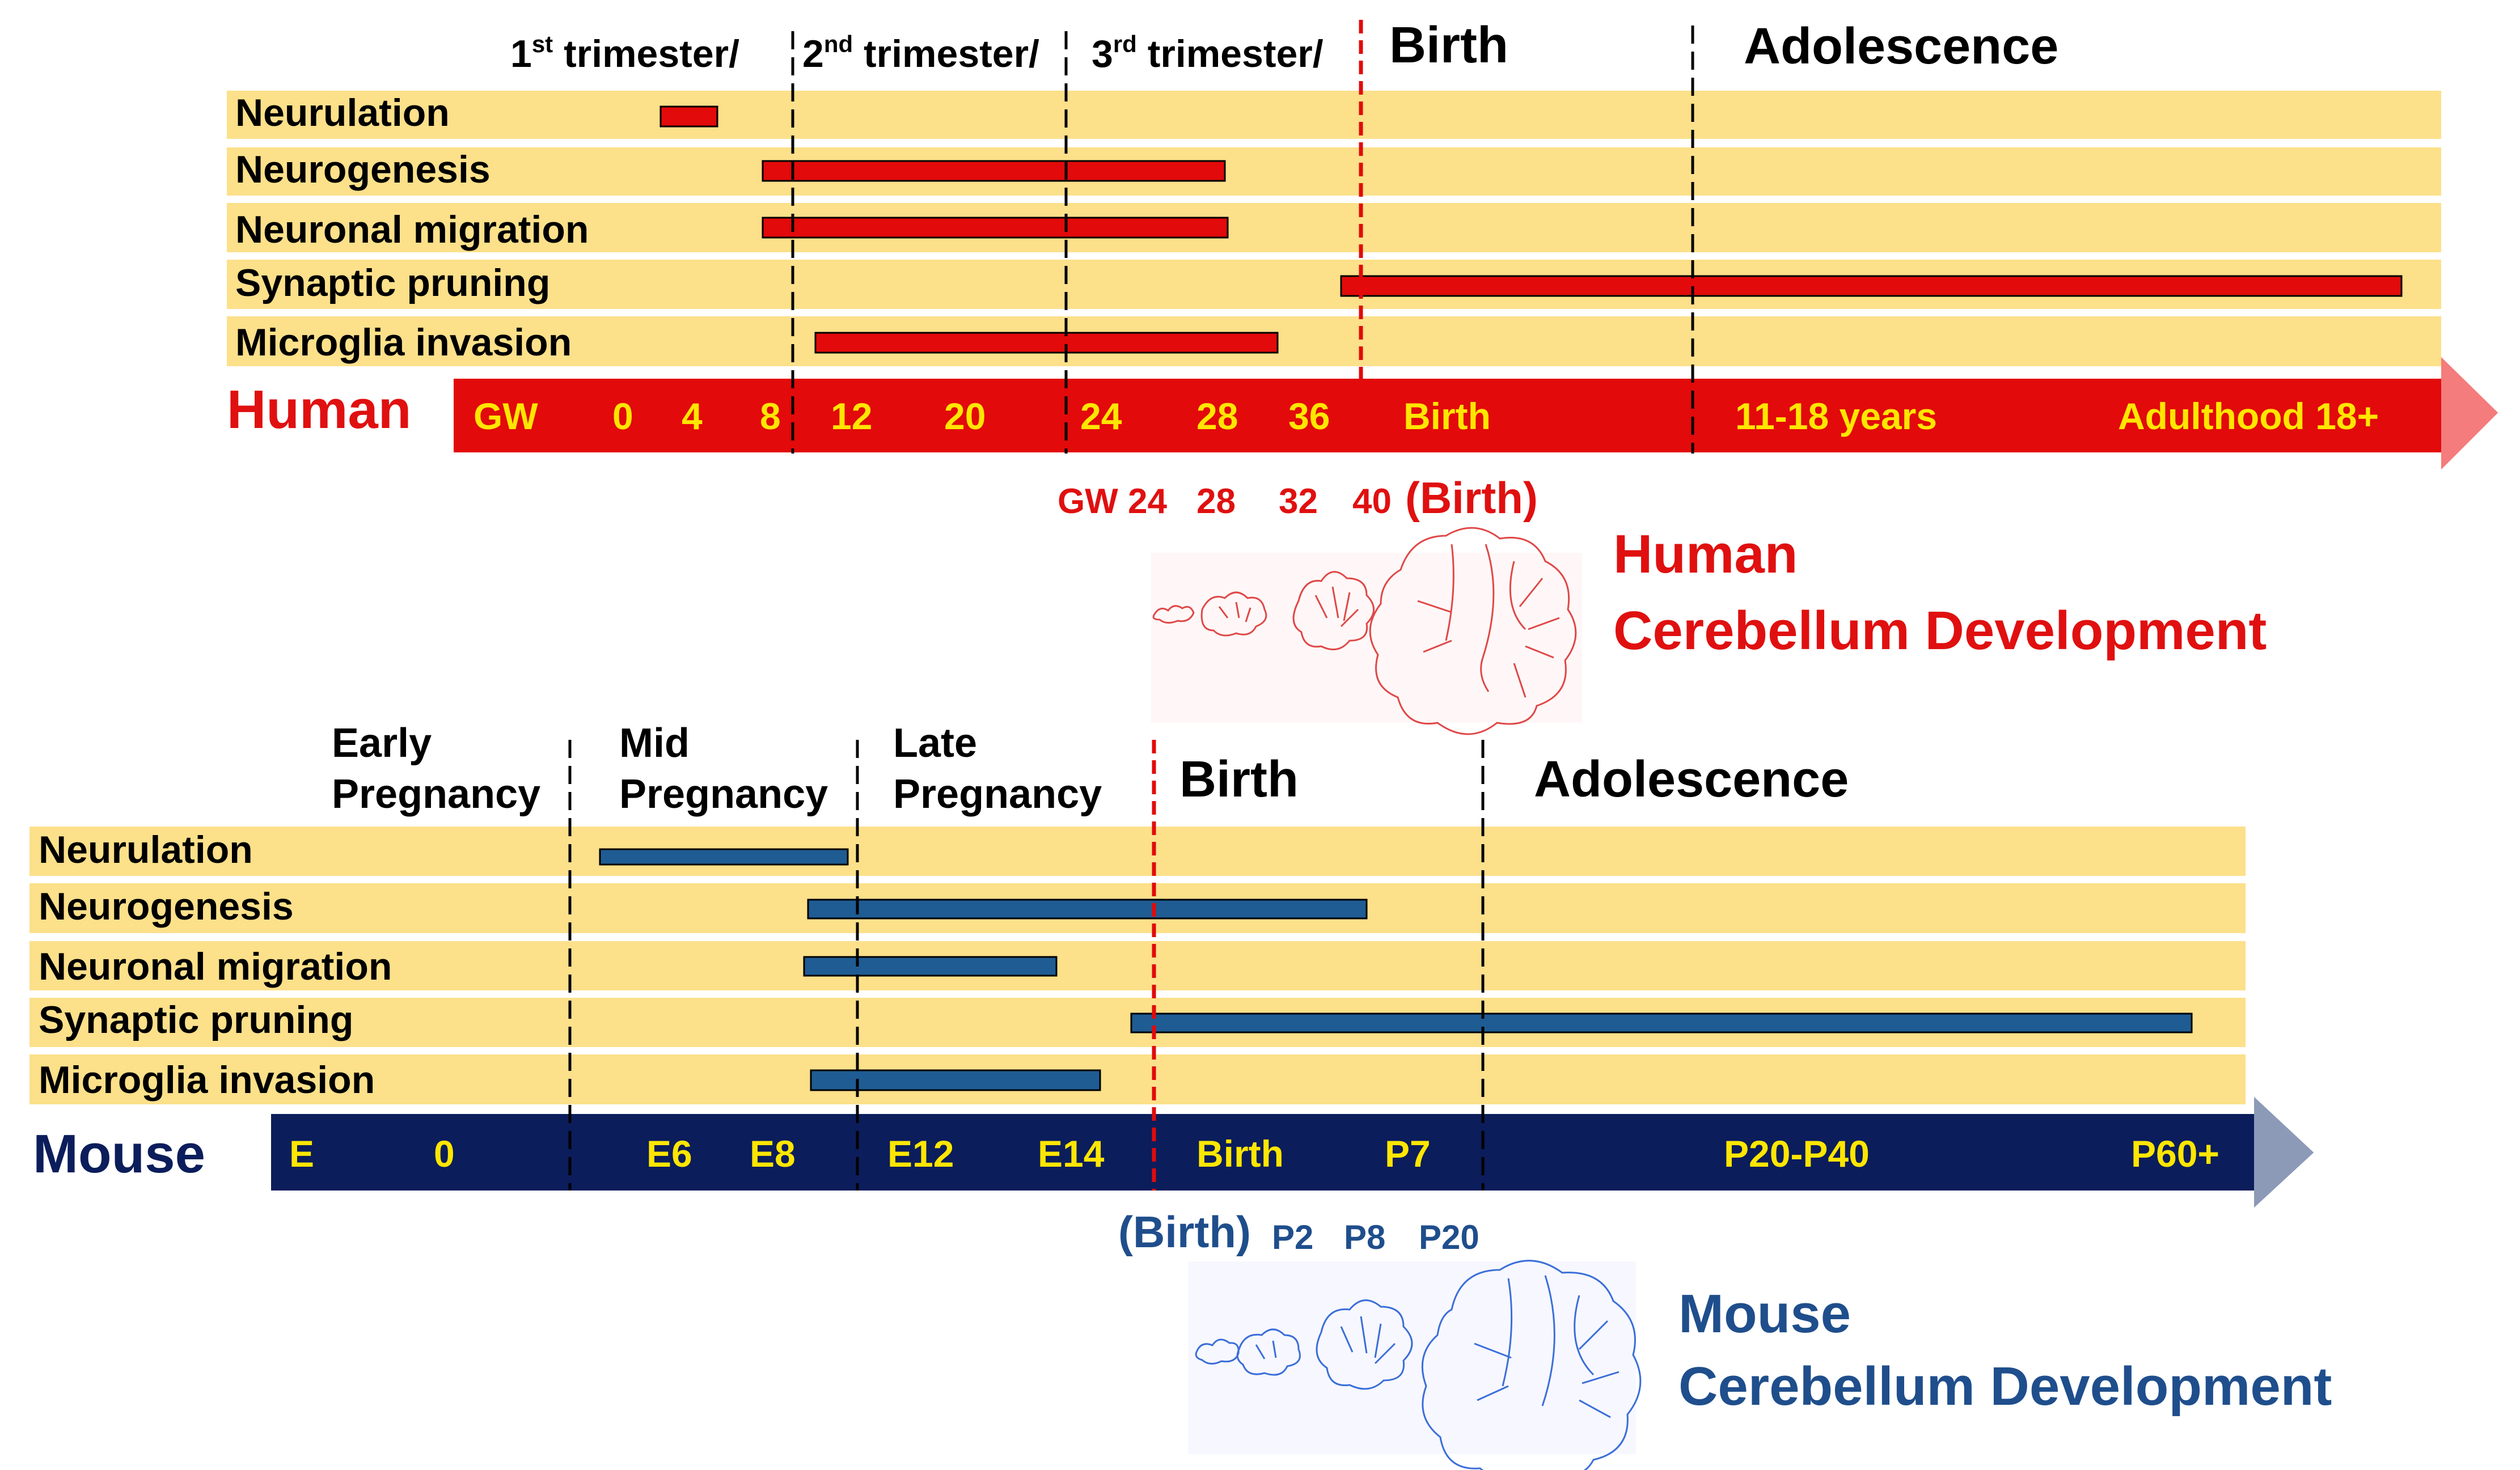 Image resolution: width=2520 pixels, height=1470 pixels. Describe the element at coordinates (1334, 341) in the screenshot. I see `human-band-microglia-invasion` at that location.